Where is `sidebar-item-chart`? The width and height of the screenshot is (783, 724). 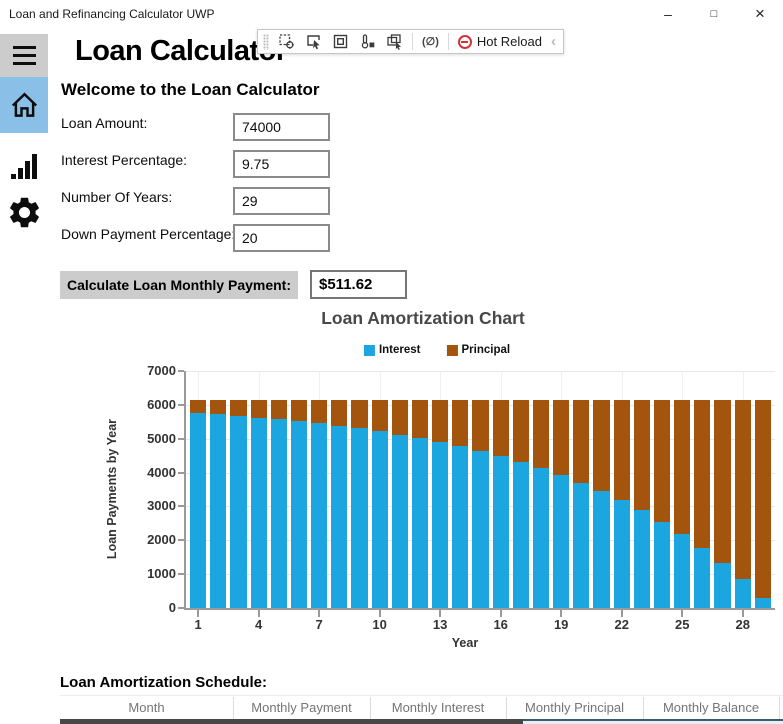
sidebar-item-chart is located at coordinates (24, 166).